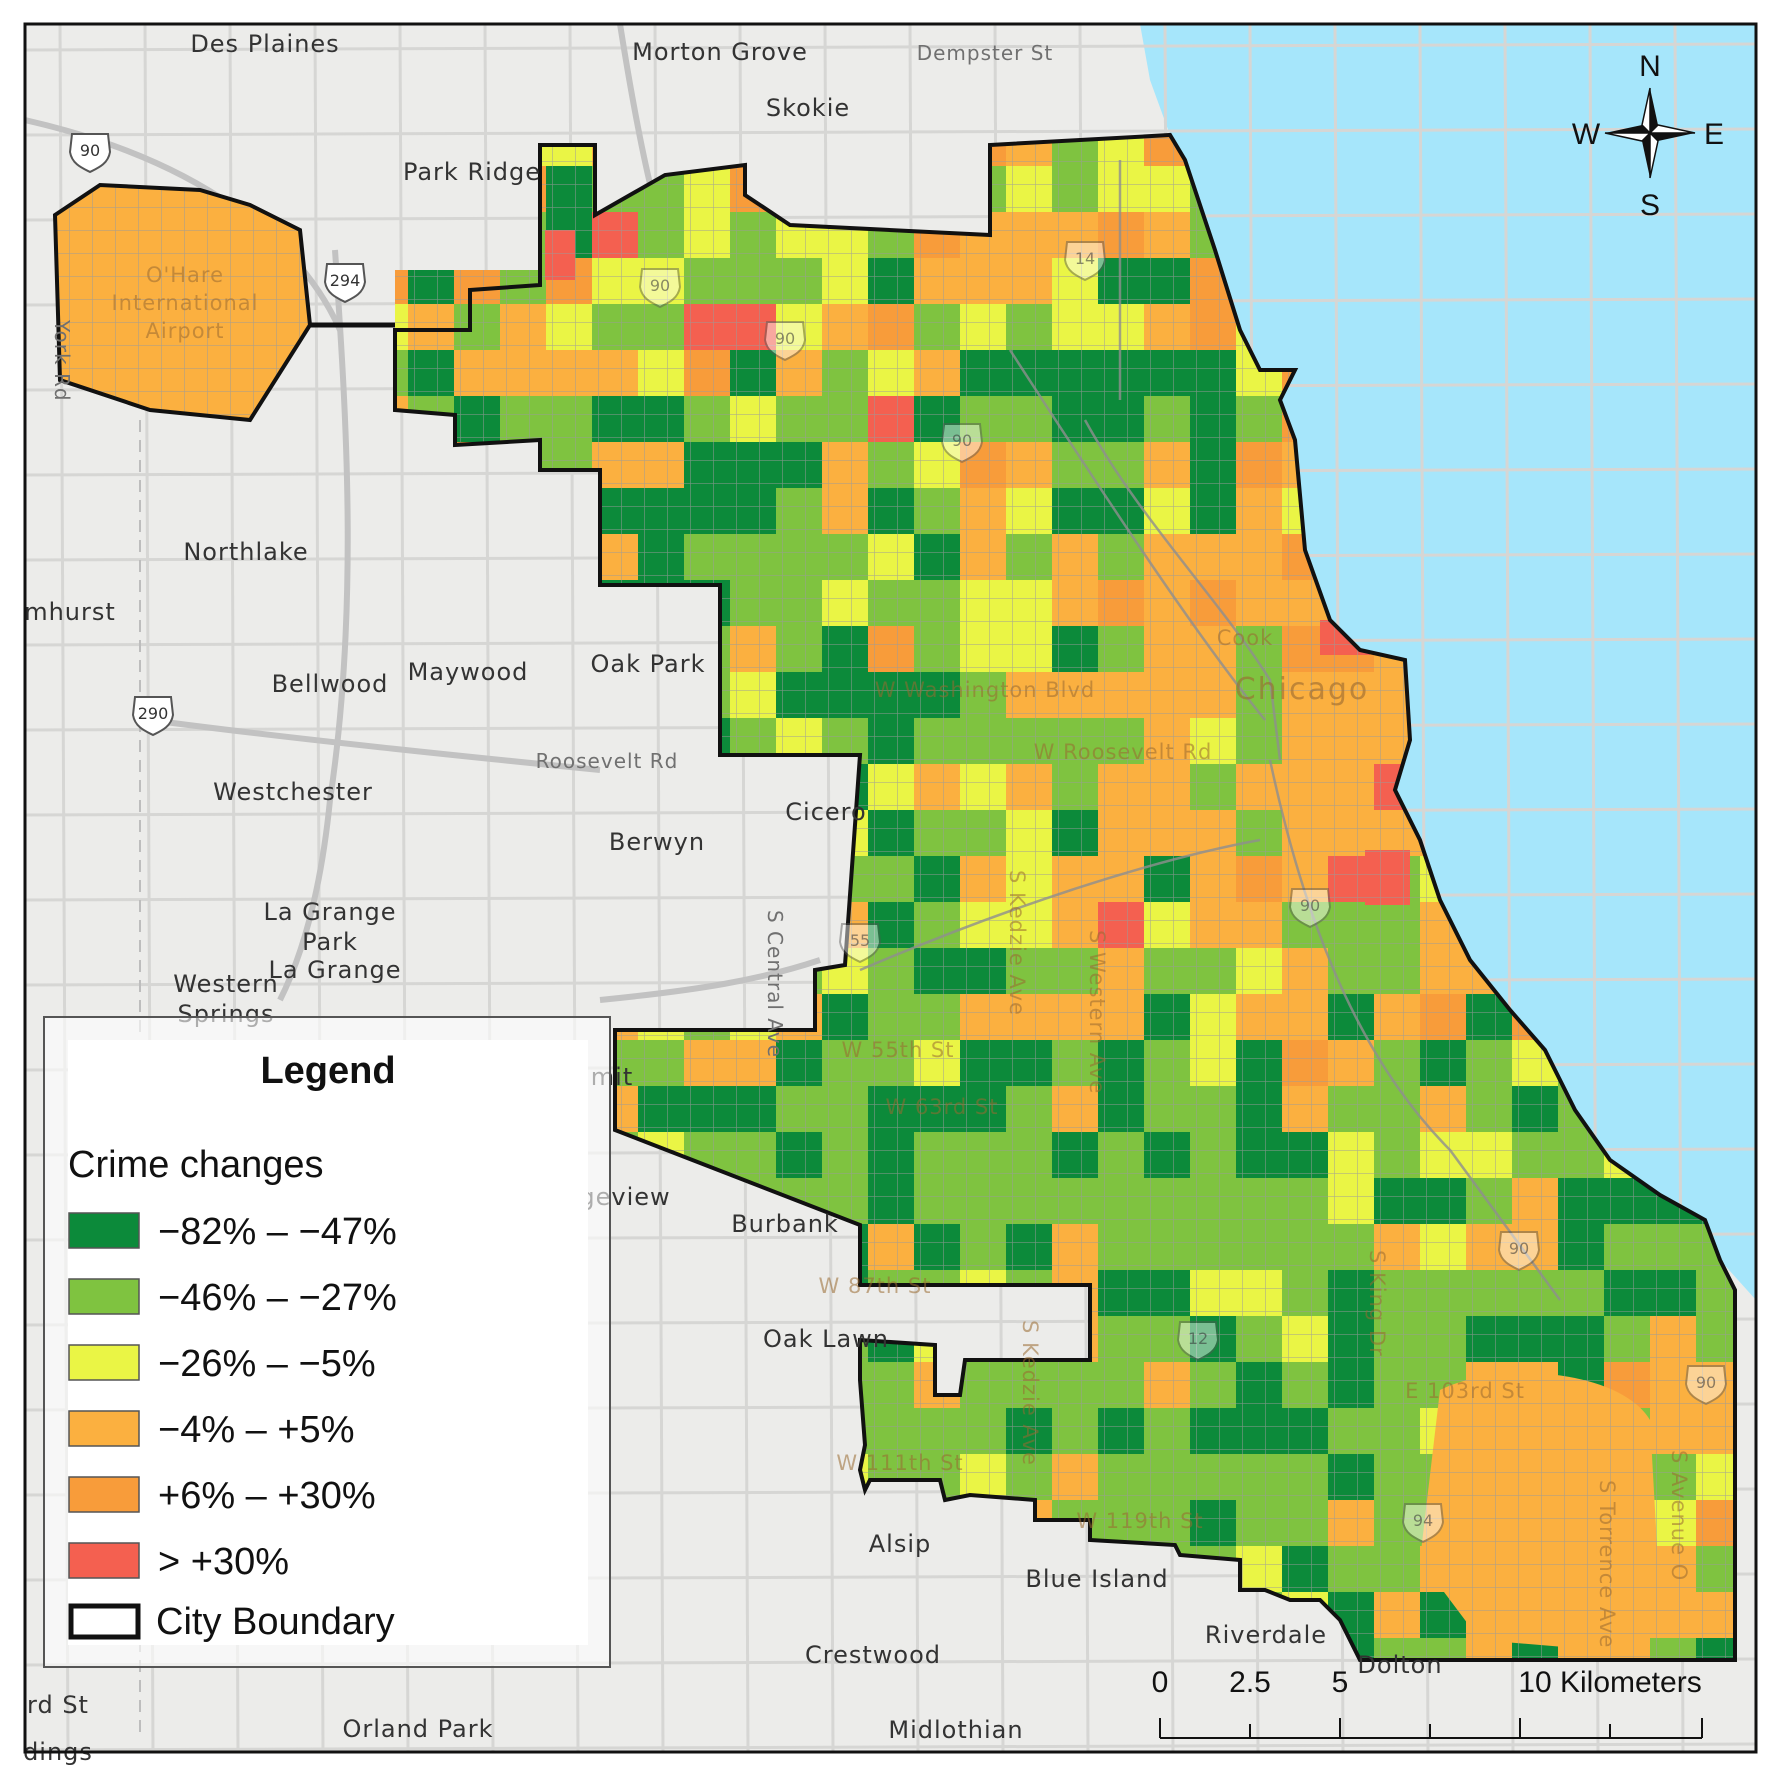 The image size is (1779, 1775). What do you see at coordinates (196, 1165) in the screenshot?
I see `legend-subtitle: Crime changes` at bounding box center [196, 1165].